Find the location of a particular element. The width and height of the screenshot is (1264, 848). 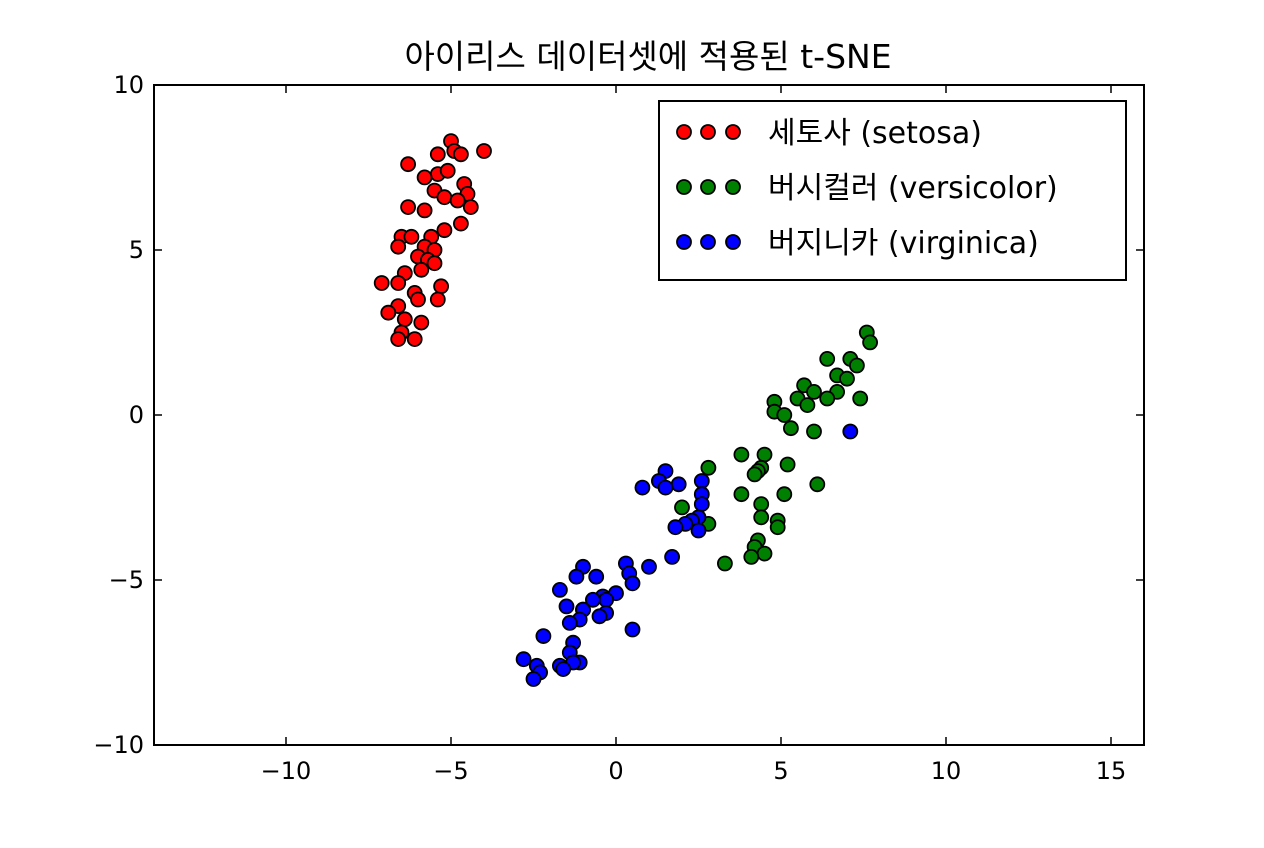

x-tick-label: −5 is located at coordinates (450, 771).